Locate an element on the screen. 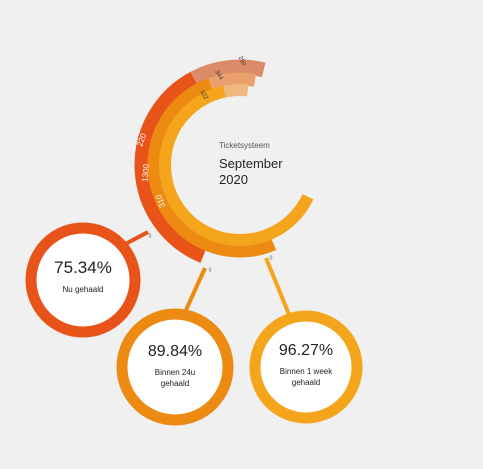 This screenshot has width=483, height=469. kpi-value: 75.34% is located at coordinates (83, 267).